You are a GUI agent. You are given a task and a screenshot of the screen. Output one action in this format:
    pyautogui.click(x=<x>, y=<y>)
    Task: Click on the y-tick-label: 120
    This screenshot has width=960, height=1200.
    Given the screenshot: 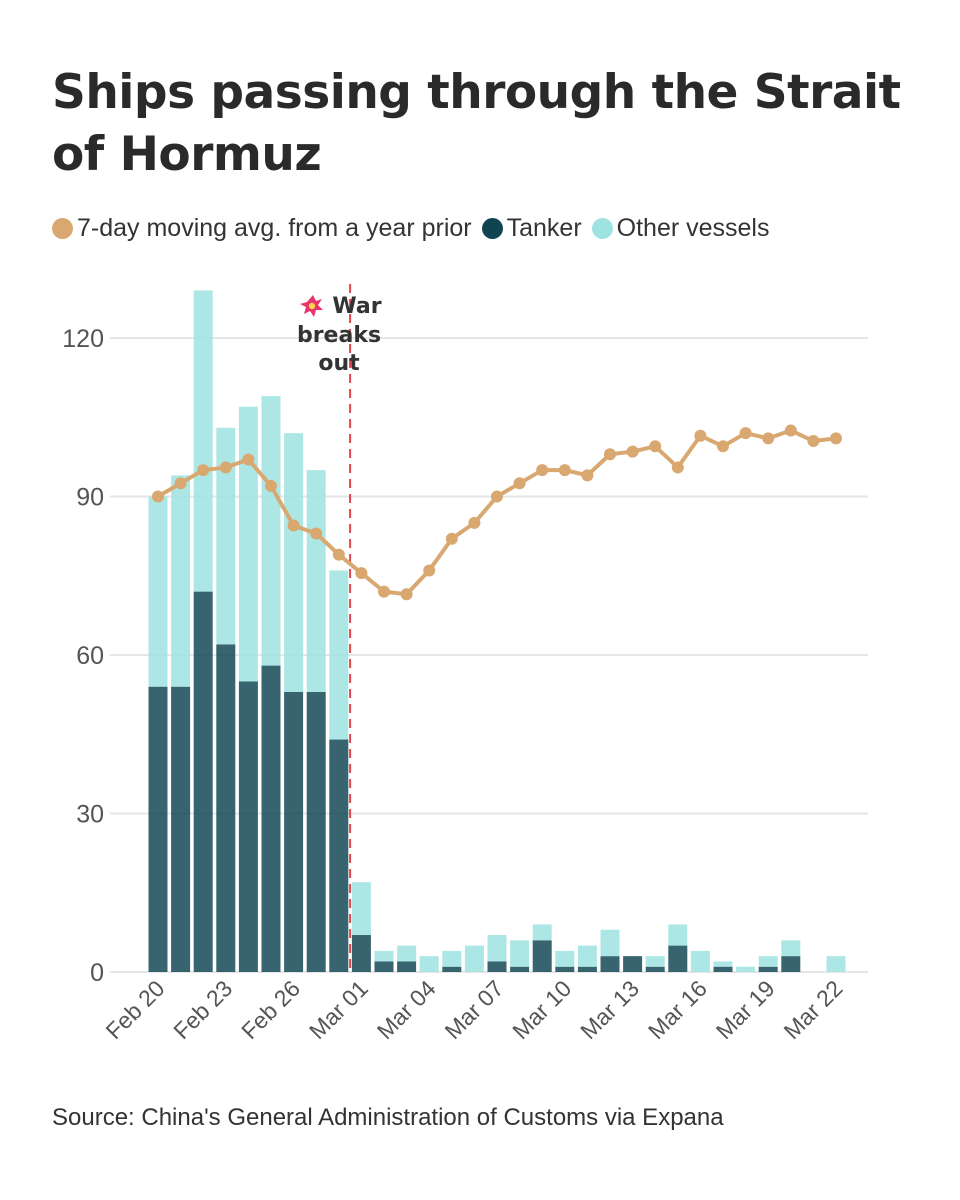 What is the action you would take?
    pyautogui.click(x=83, y=339)
    